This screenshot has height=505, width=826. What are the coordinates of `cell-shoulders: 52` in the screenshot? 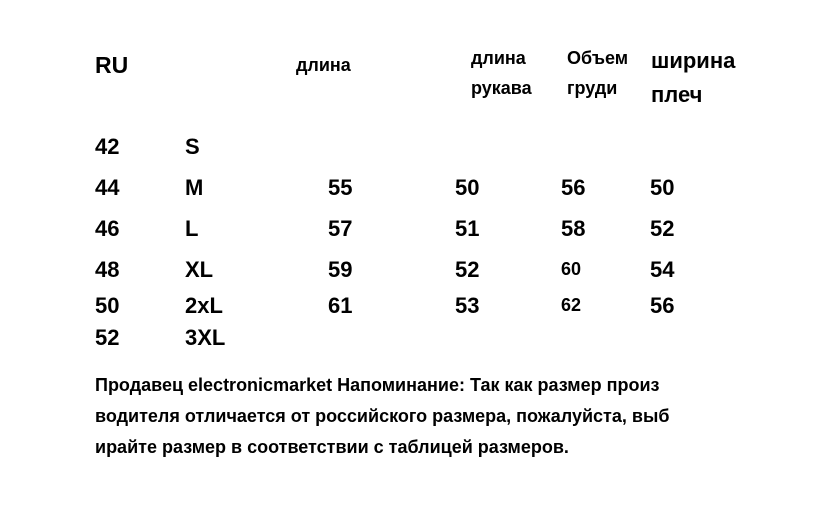 It's located at (662, 228).